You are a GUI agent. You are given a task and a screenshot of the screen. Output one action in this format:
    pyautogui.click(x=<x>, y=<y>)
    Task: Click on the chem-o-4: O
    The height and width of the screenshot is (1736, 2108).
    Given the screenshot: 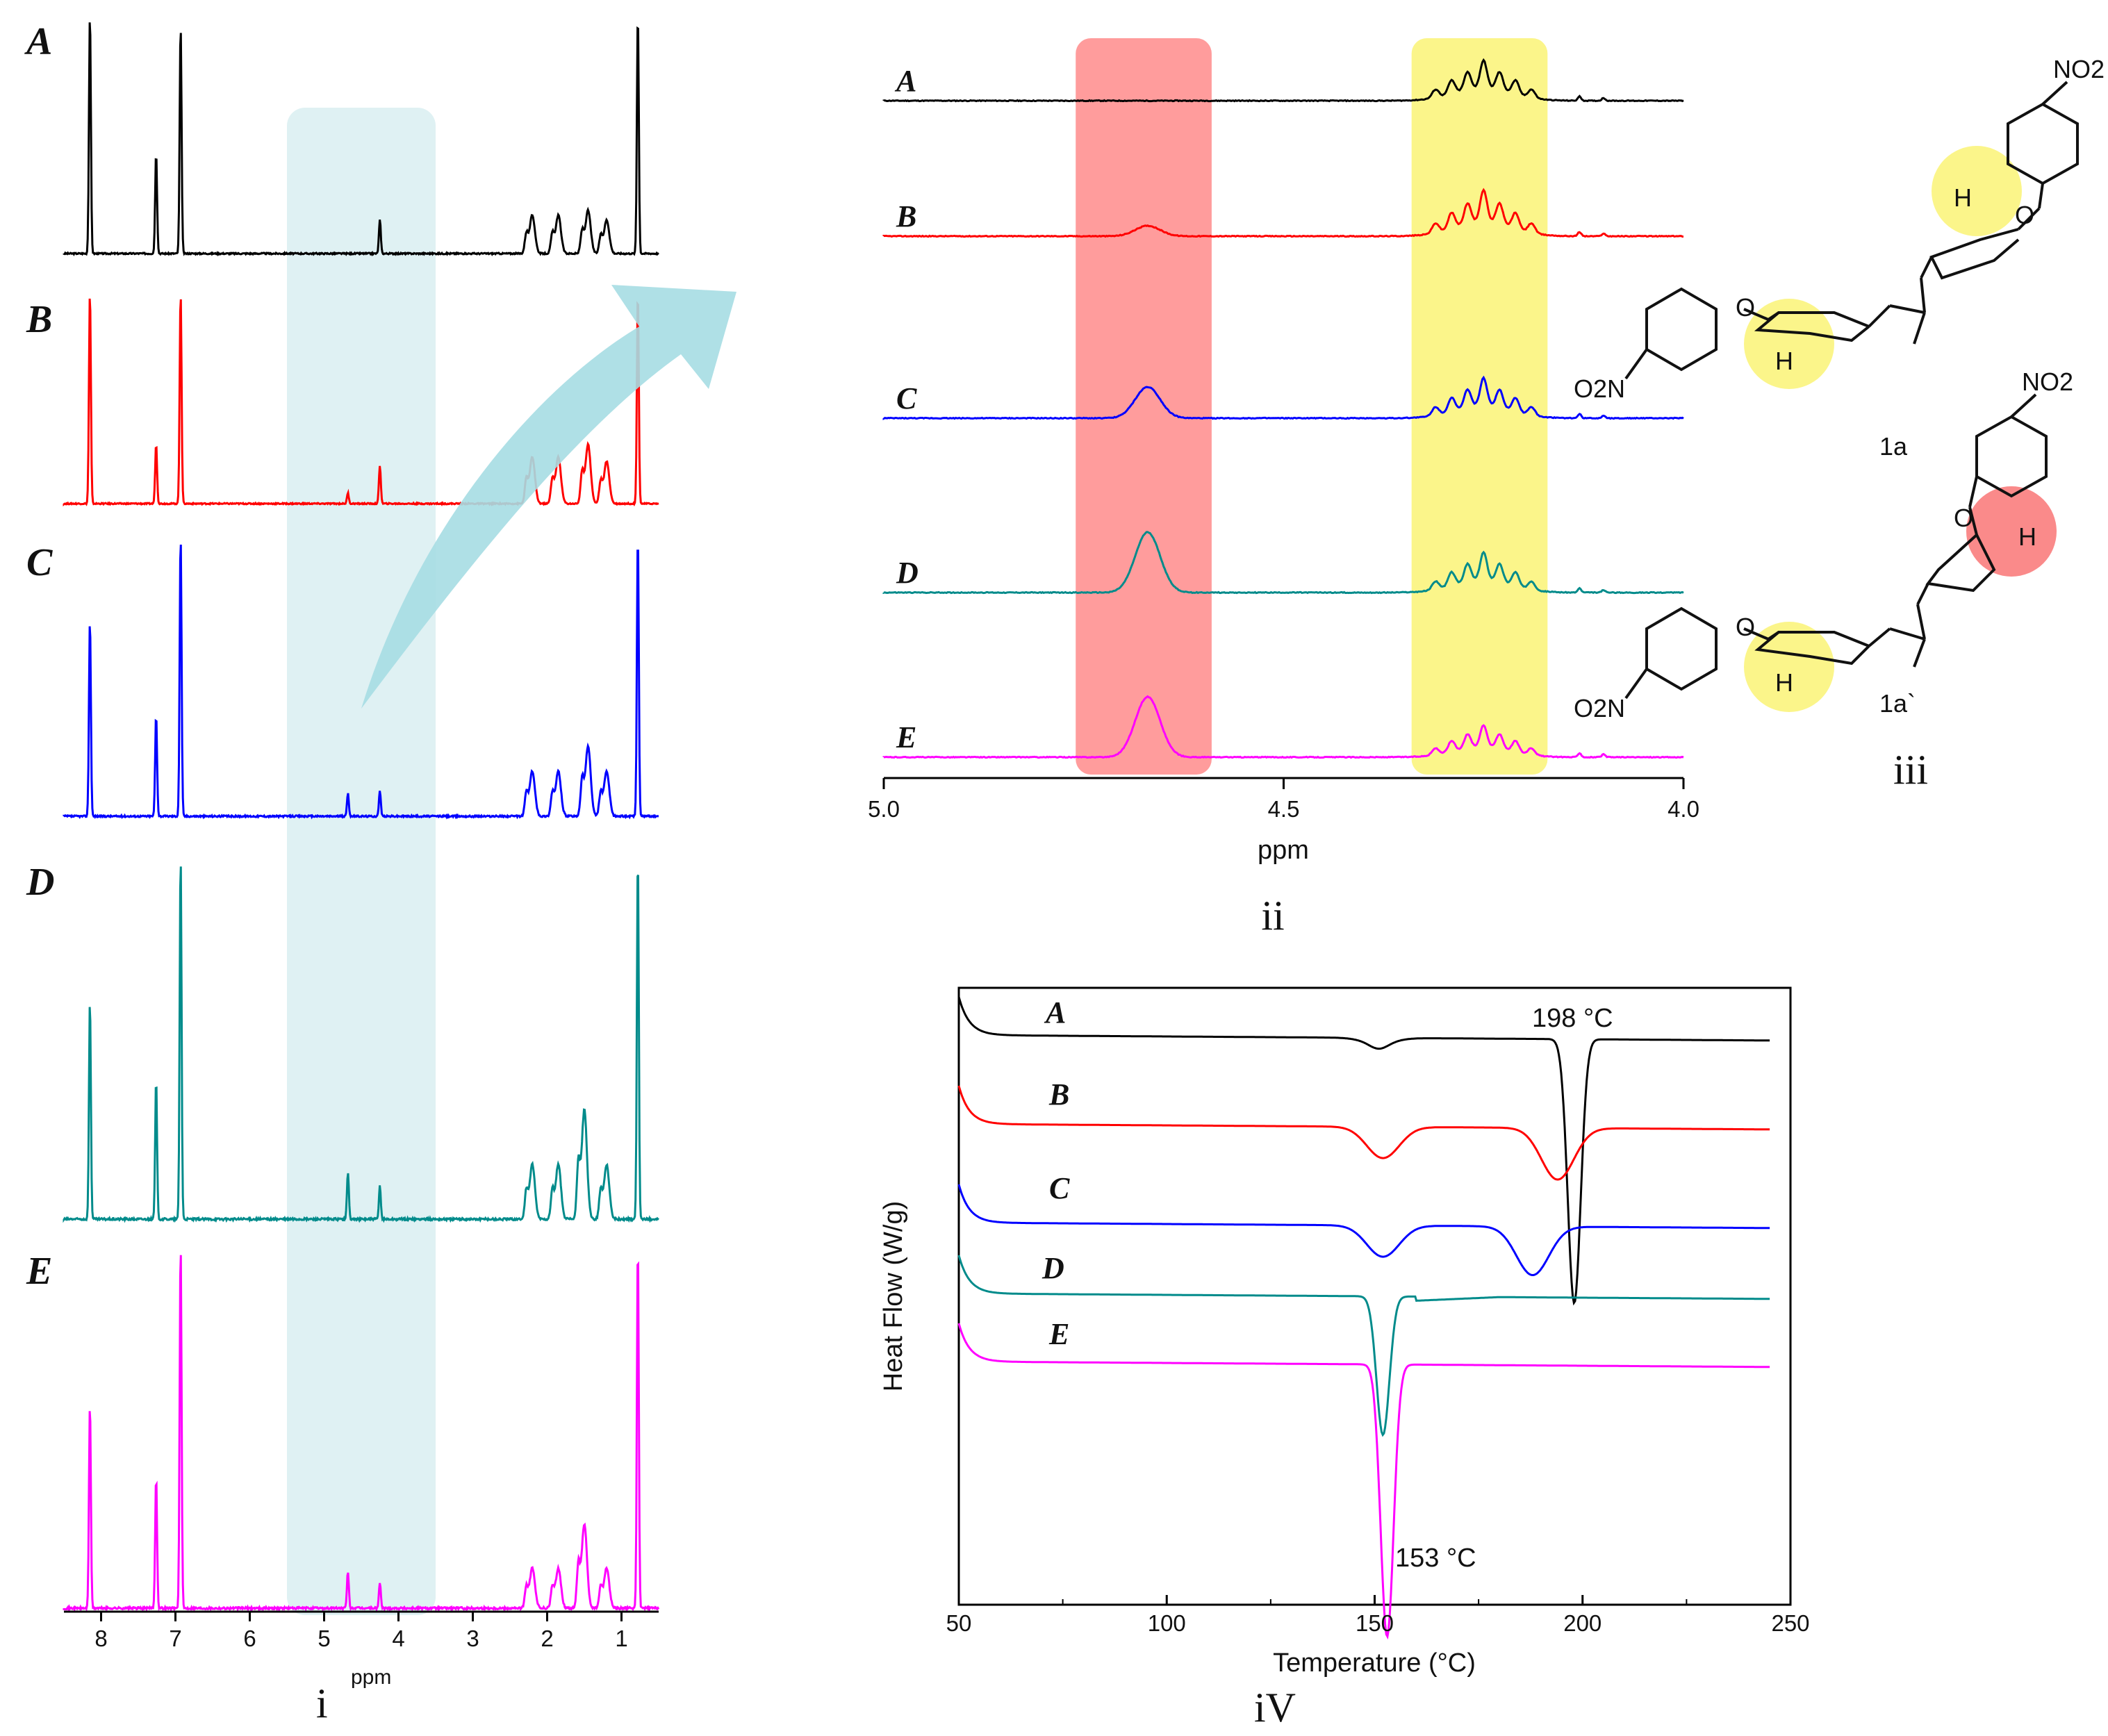 What is the action you would take?
    pyautogui.click(x=1745, y=627)
    